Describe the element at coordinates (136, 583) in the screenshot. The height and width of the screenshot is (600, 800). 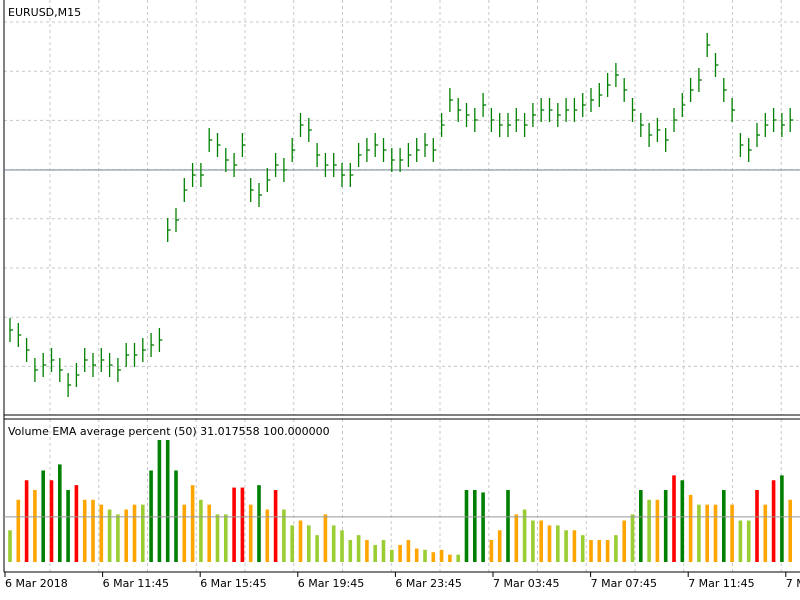
I see `x-tick-label: 6 Mar 11:45` at that location.